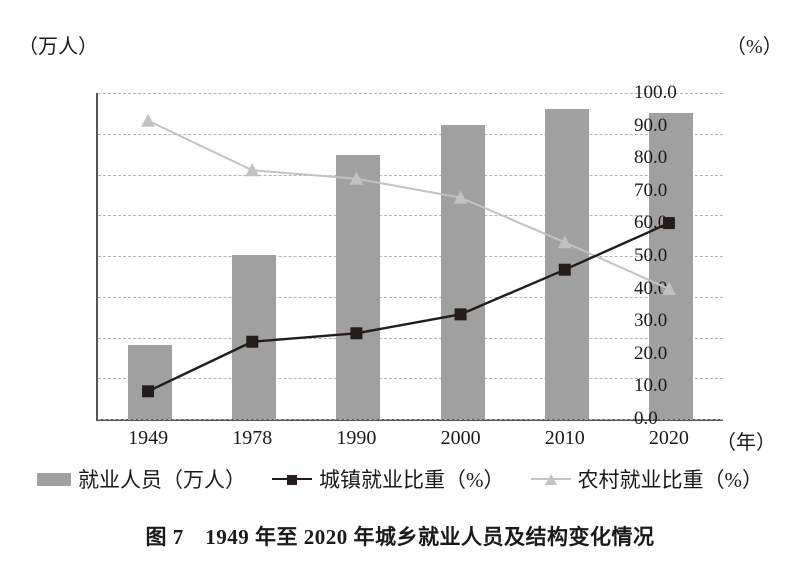  Describe the element at coordinates (655, 92) in the screenshot. I see `right-tick-100.0: 100.0` at that location.